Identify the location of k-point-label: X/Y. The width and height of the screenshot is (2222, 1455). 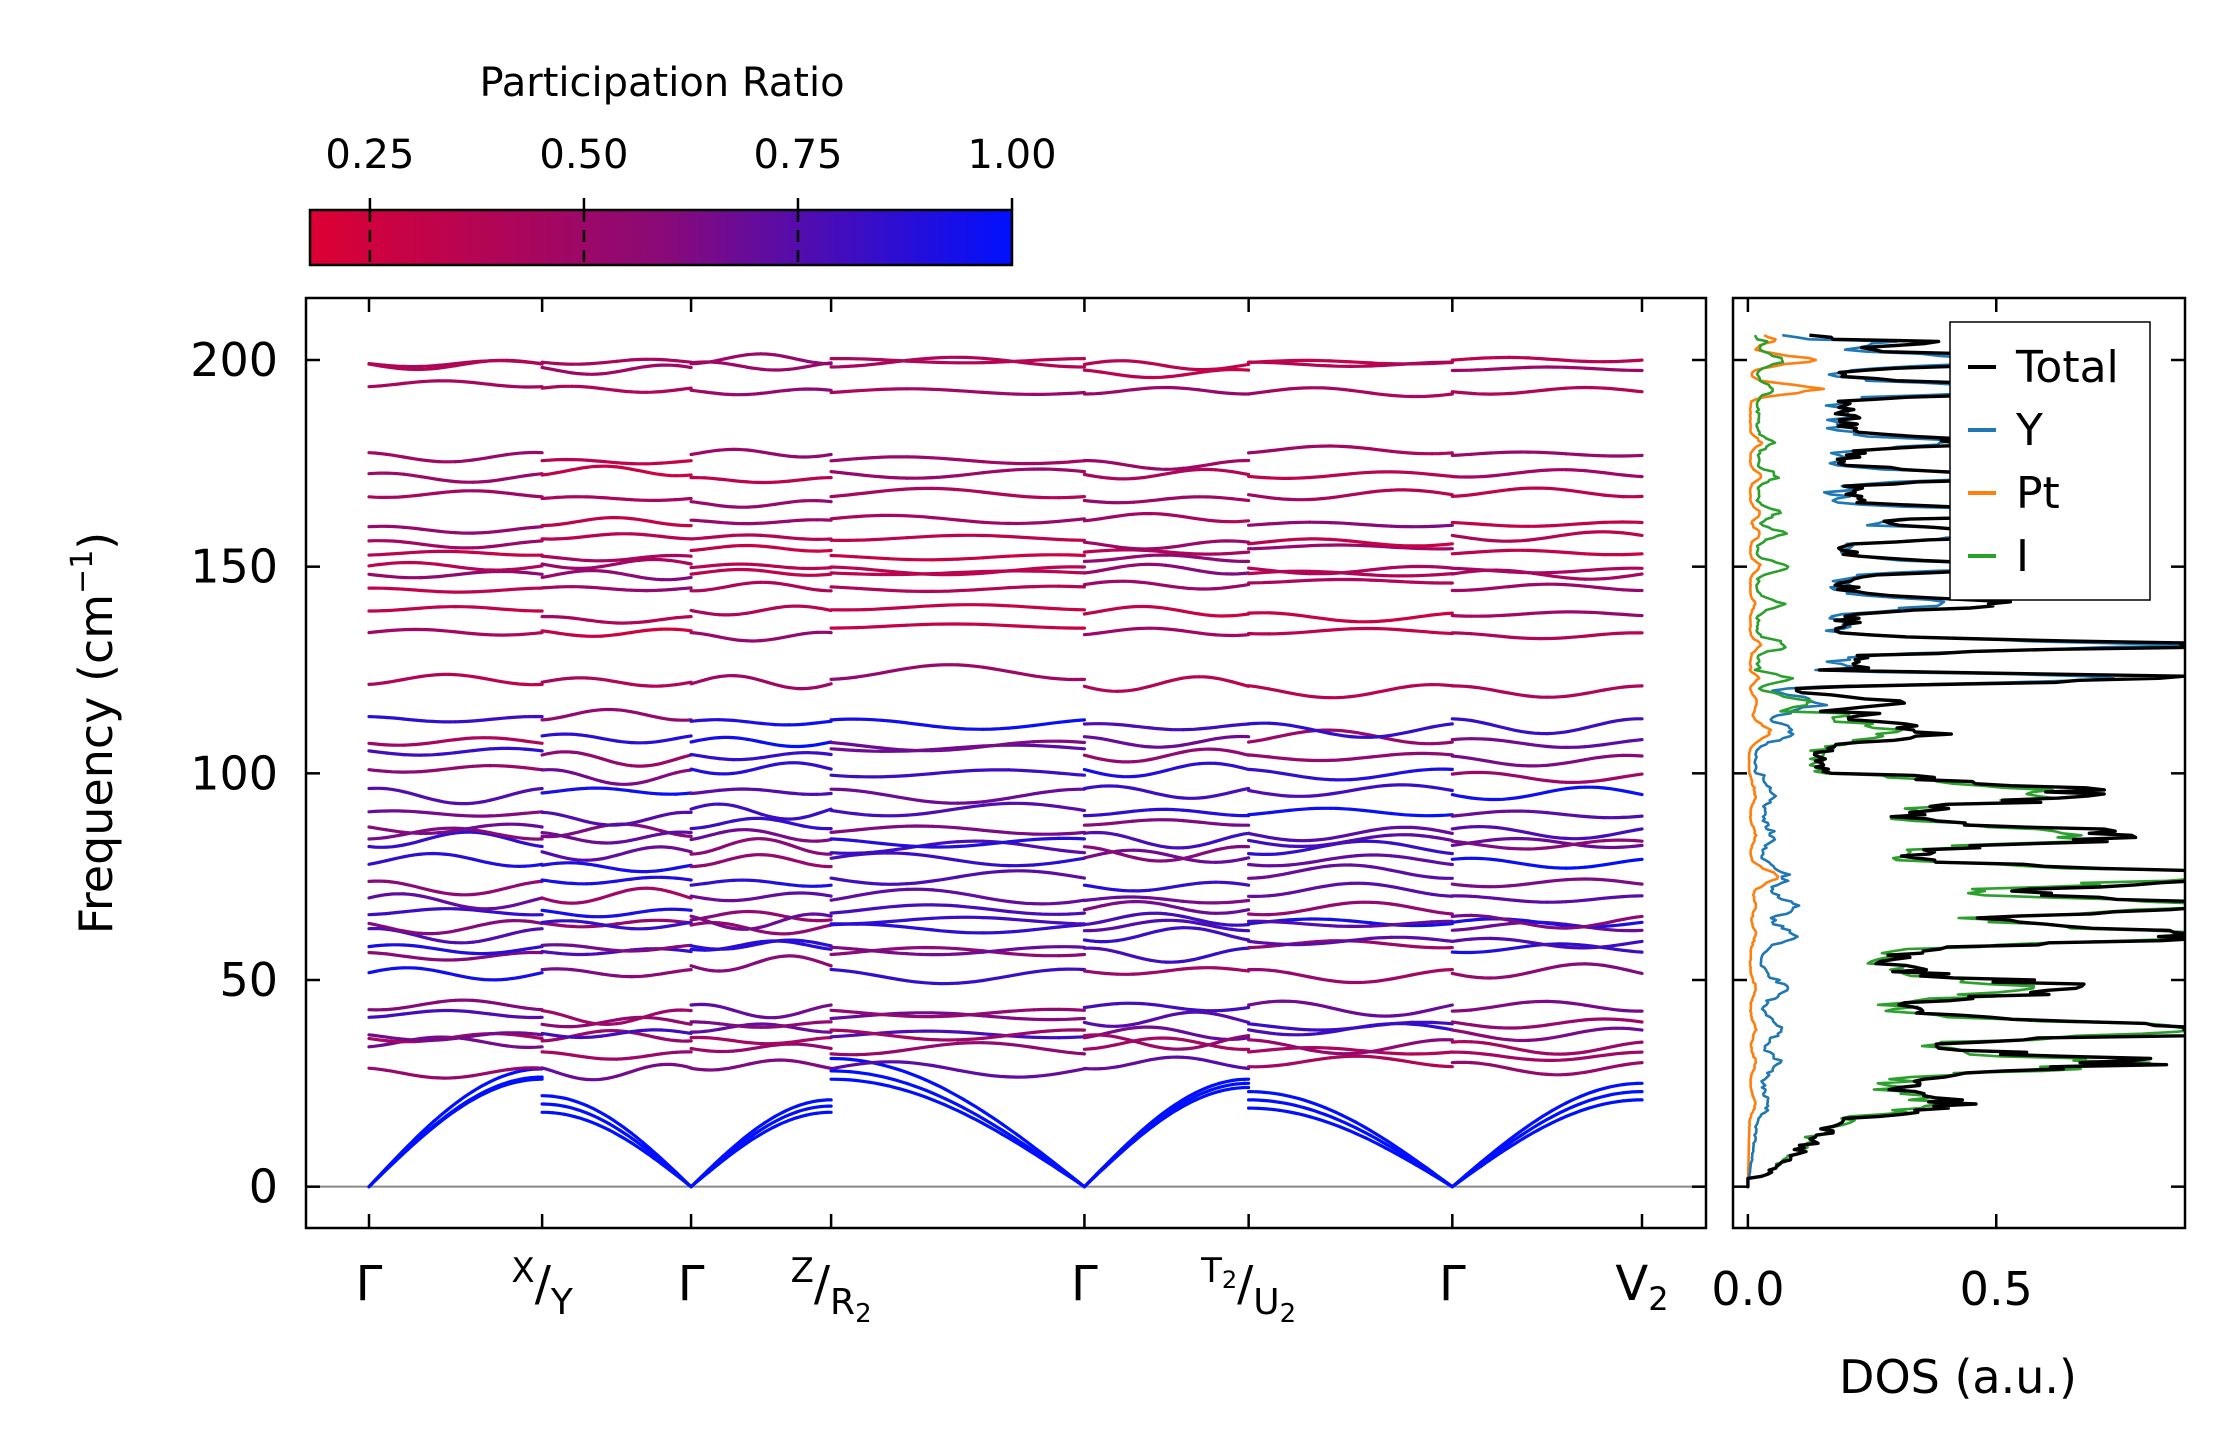
(542, 1287).